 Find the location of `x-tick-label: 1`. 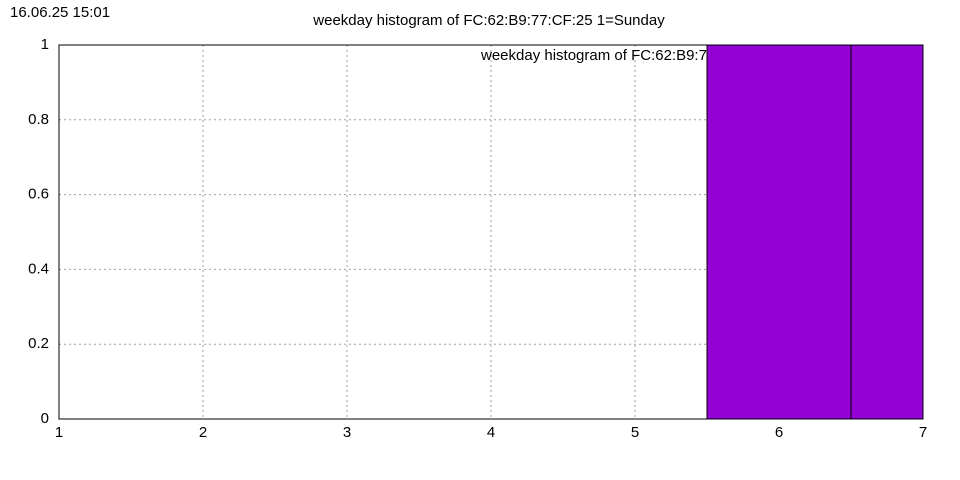

x-tick-label: 1 is located at coordinates (59, 432).